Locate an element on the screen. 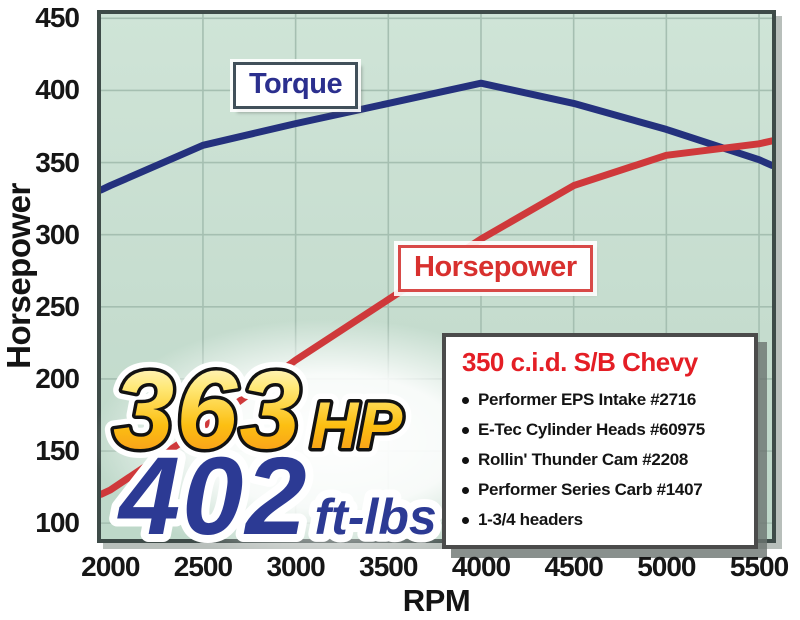 This screenshot has width=800, height=620. y-tick-label: 150 is located at coordinates (57, 451).